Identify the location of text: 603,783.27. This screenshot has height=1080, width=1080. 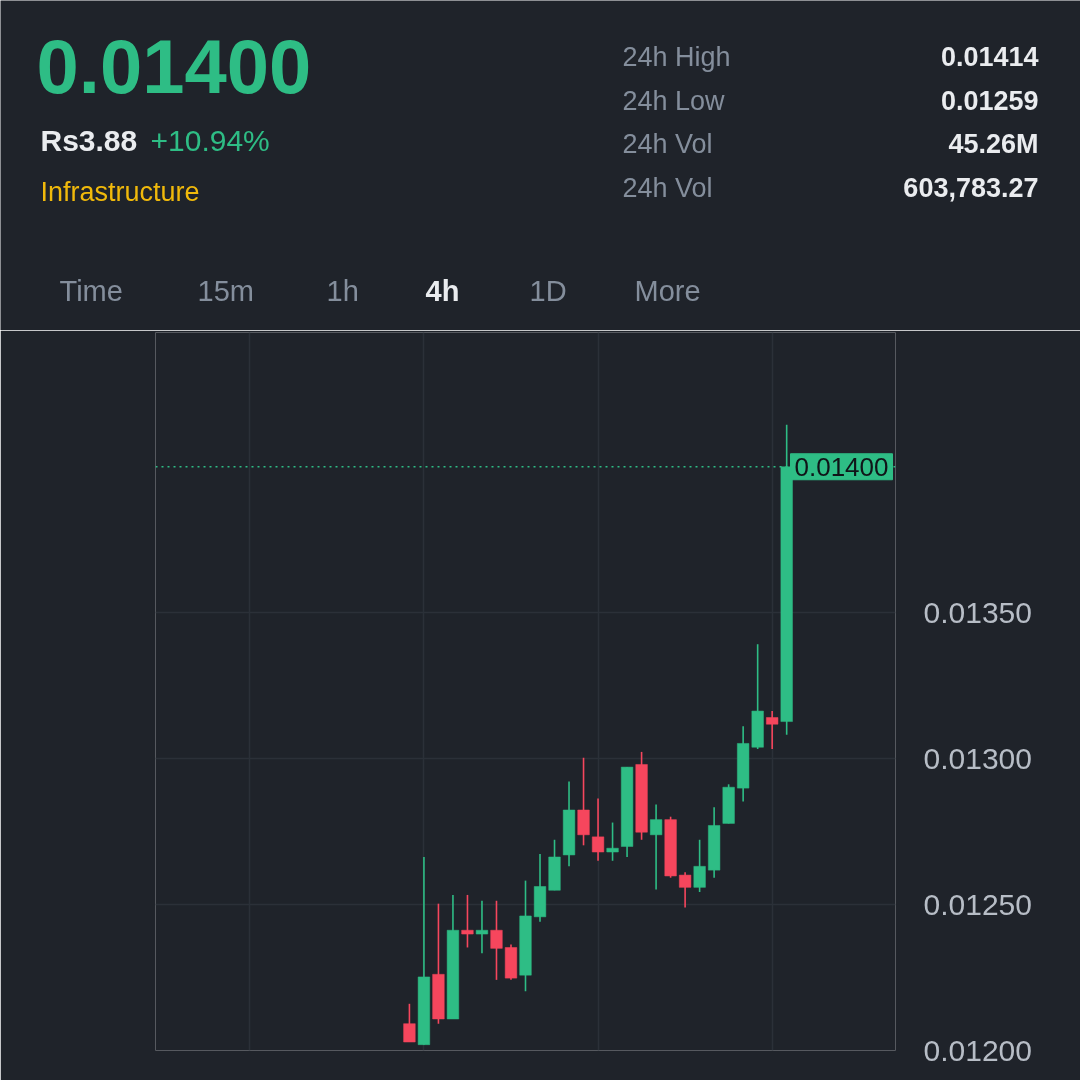
(971, 188).